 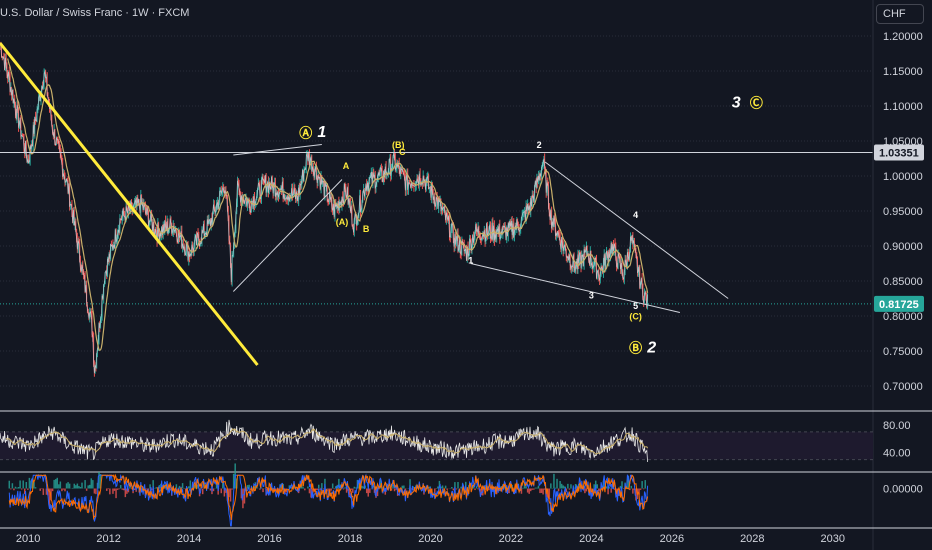 What do you see at coordinates (328, 497) in the screenshot?
I see `macd-signal-line` at bounding box center [328, 497].